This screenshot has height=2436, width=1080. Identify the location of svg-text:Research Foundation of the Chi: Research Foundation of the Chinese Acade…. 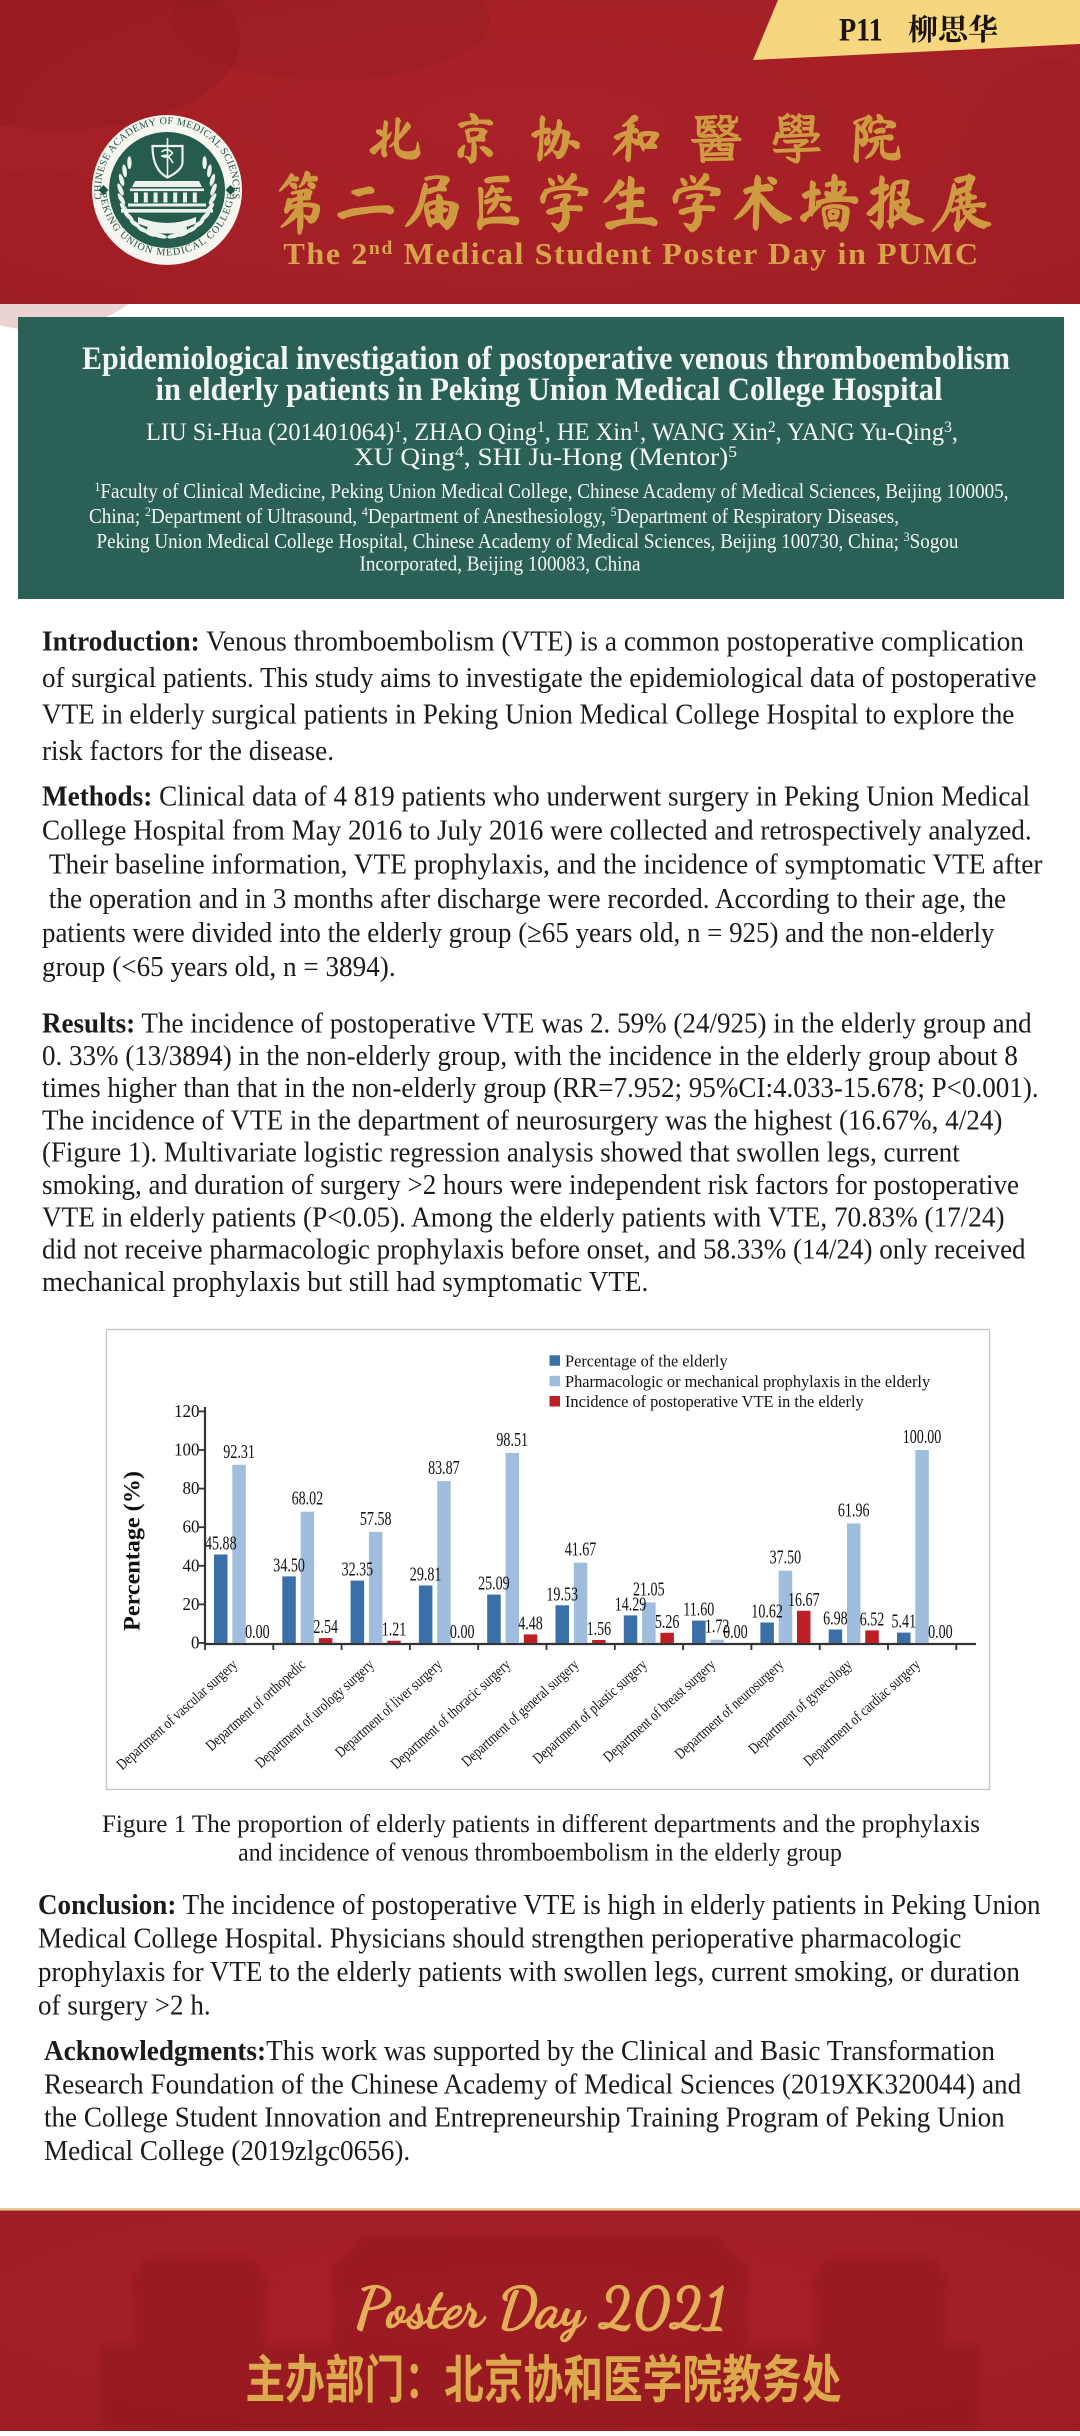
(532, 2085).